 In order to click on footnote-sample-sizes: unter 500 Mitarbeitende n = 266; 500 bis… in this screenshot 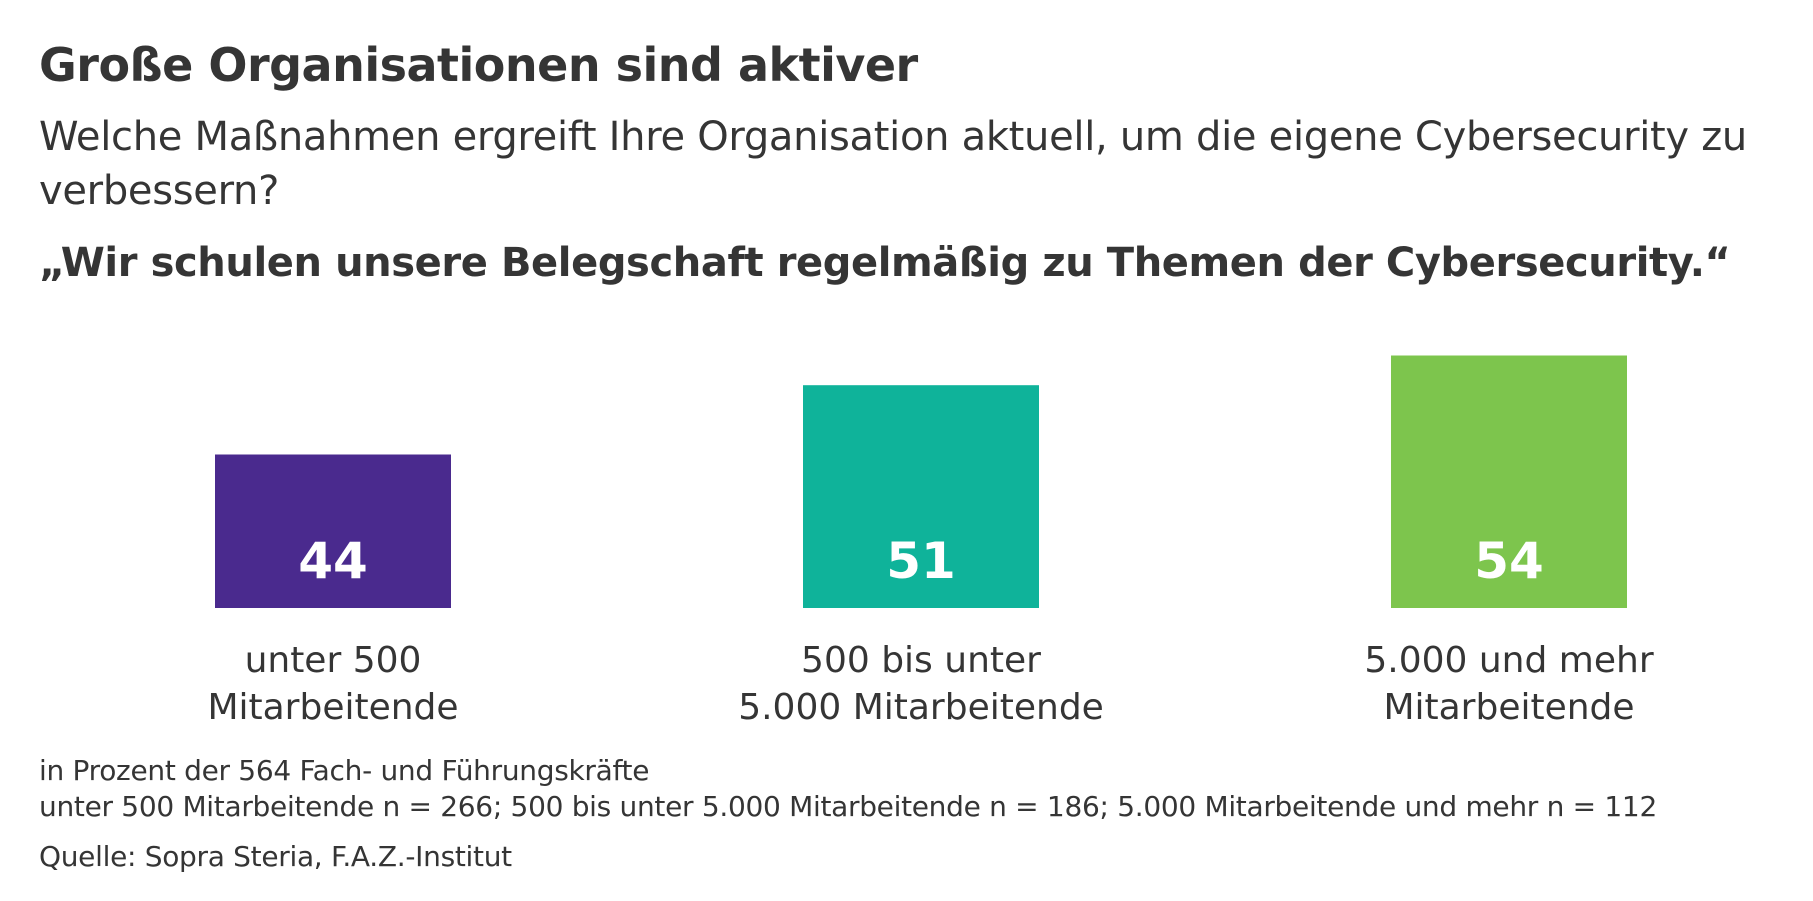, I will do `click(848, 806)`.